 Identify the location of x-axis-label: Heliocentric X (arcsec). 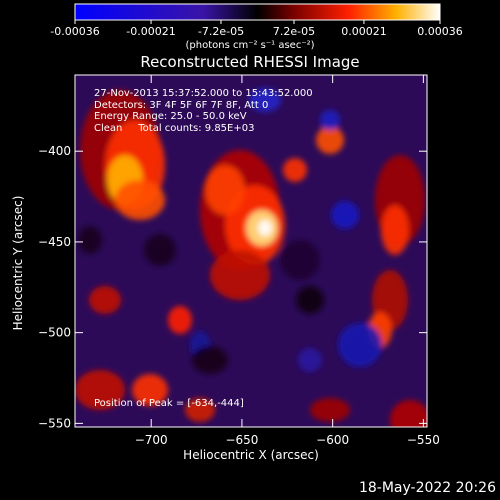
(251, 455).